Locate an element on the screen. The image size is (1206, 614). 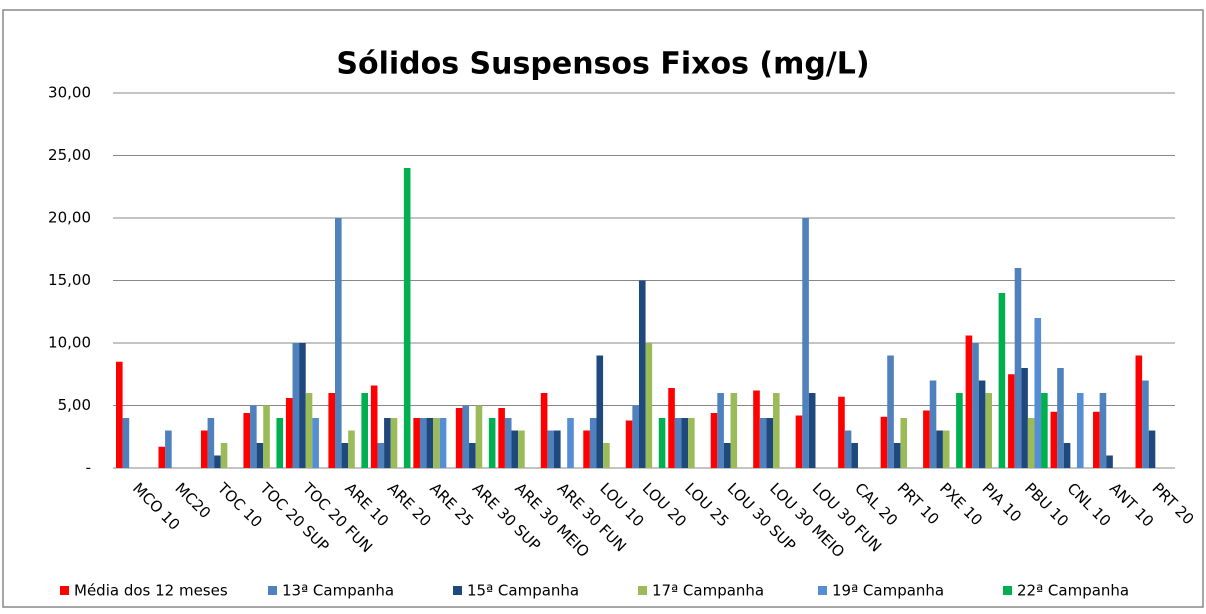
y-tick-label: 5,00 is located at coordinates (74, 405).